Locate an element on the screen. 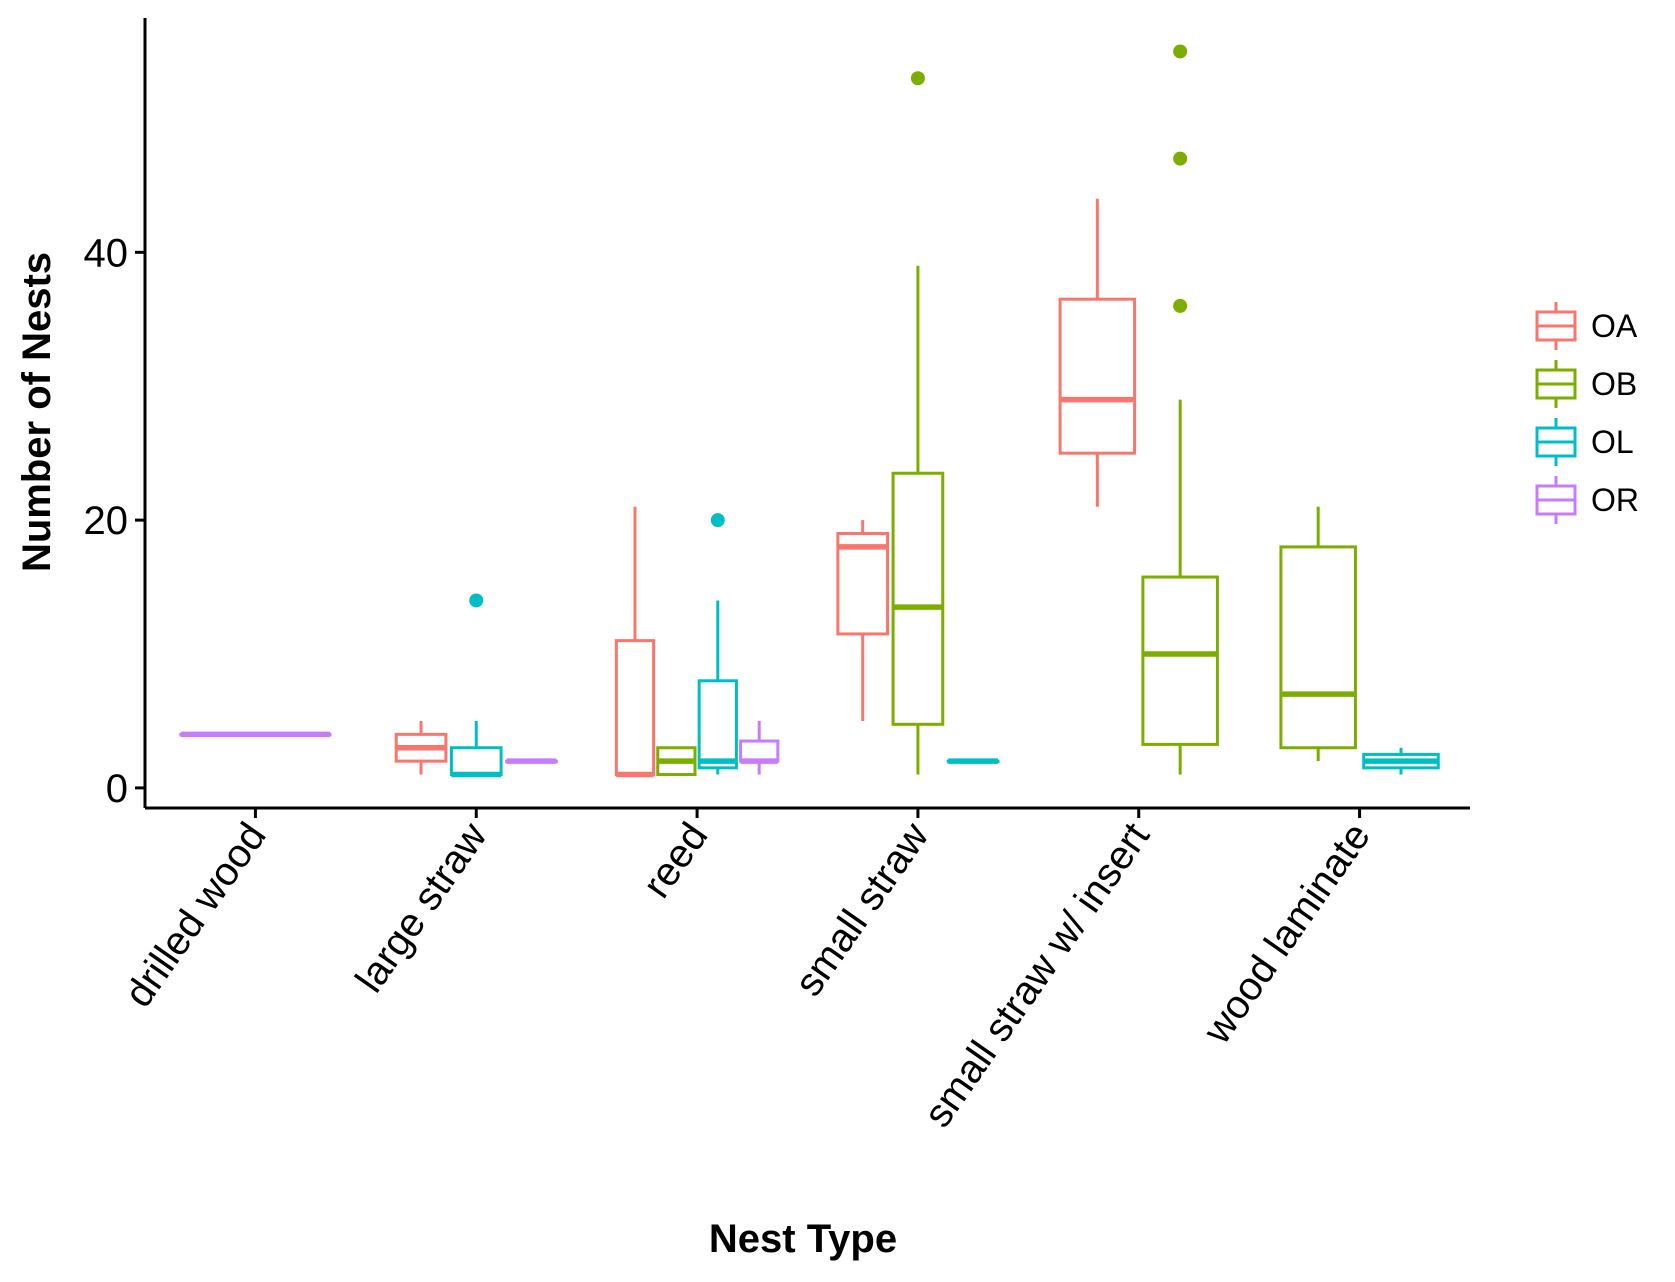 Image resolution: width=1675 pixels, height=1282 pixels. y-axis-title: Number of Nests is located at coordinates (37, 412).